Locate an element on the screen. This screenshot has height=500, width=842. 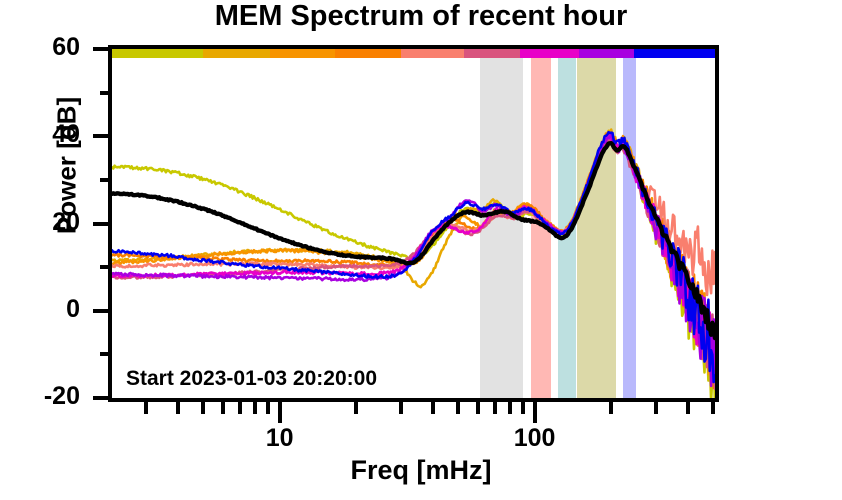
seg-gold is located at coordinates (236, 53).